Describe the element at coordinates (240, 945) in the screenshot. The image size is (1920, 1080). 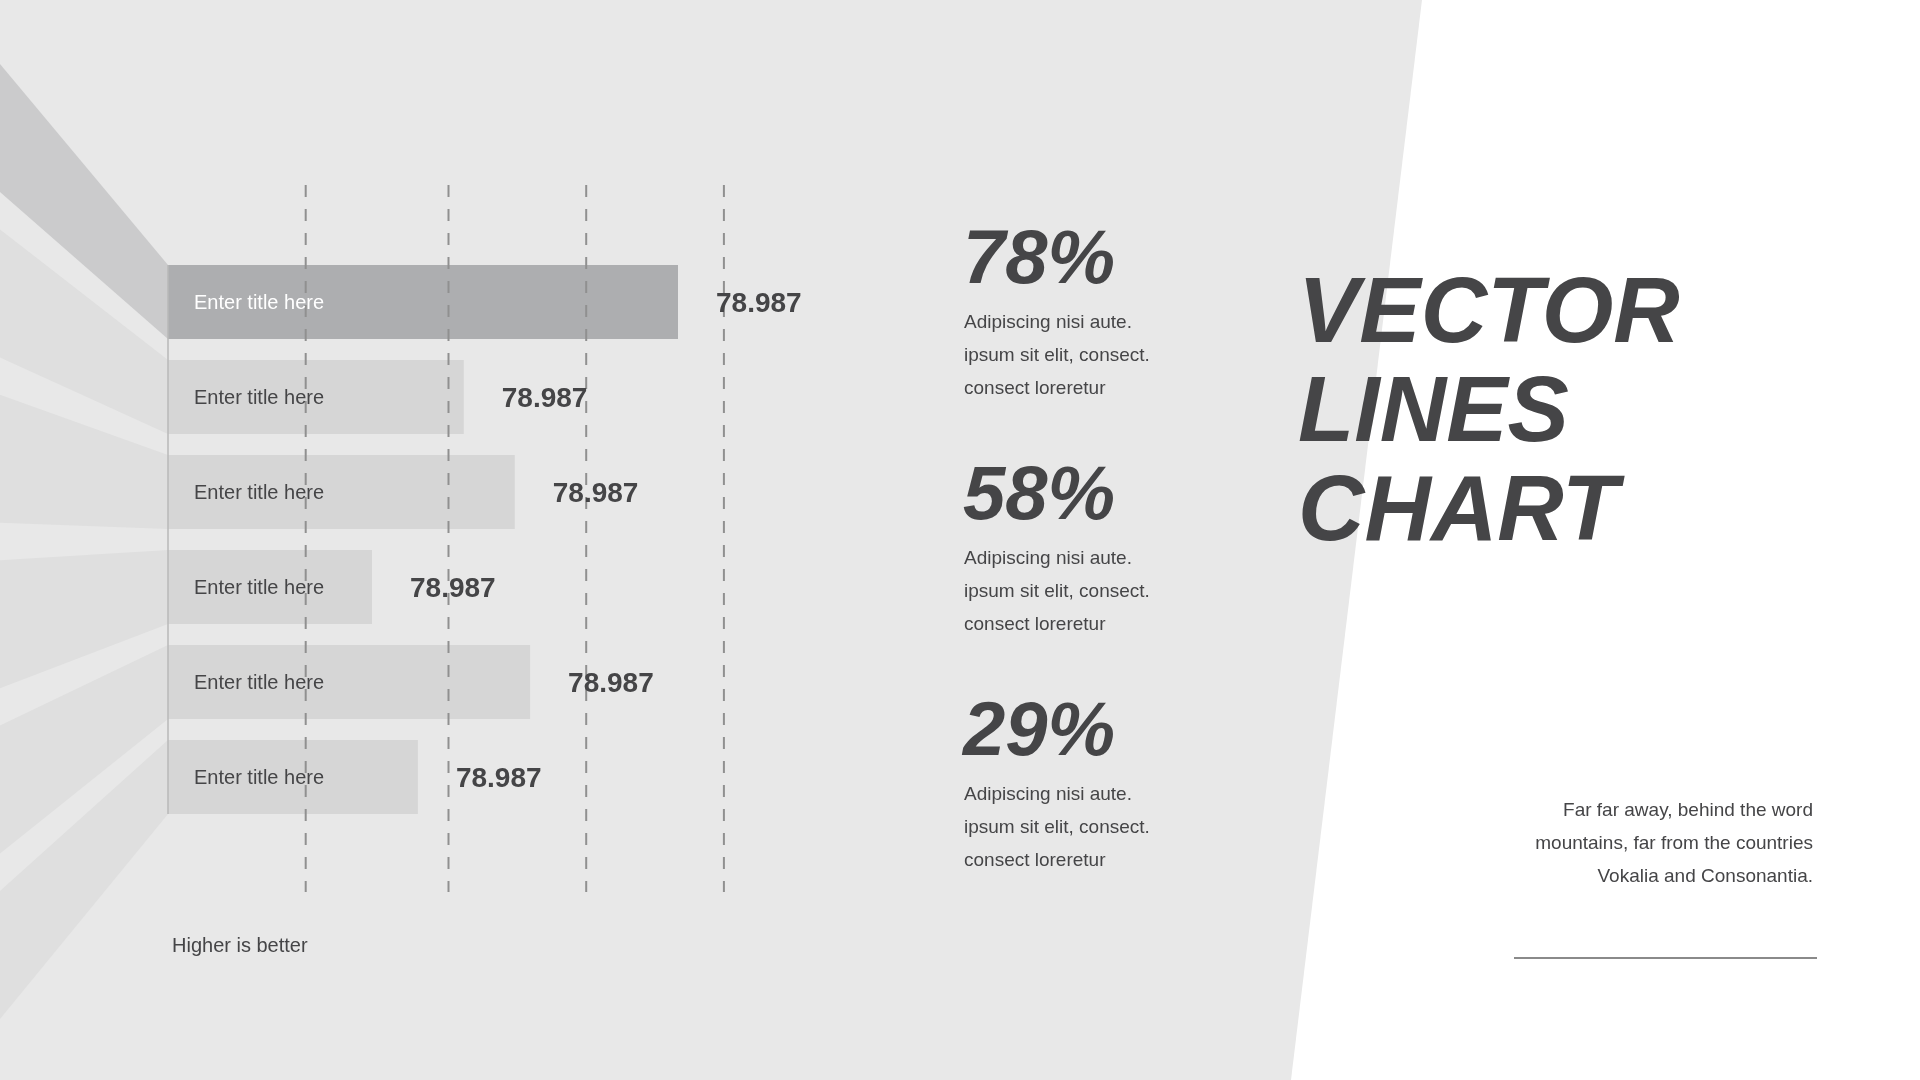
I see `text: Higher is better` at that location.